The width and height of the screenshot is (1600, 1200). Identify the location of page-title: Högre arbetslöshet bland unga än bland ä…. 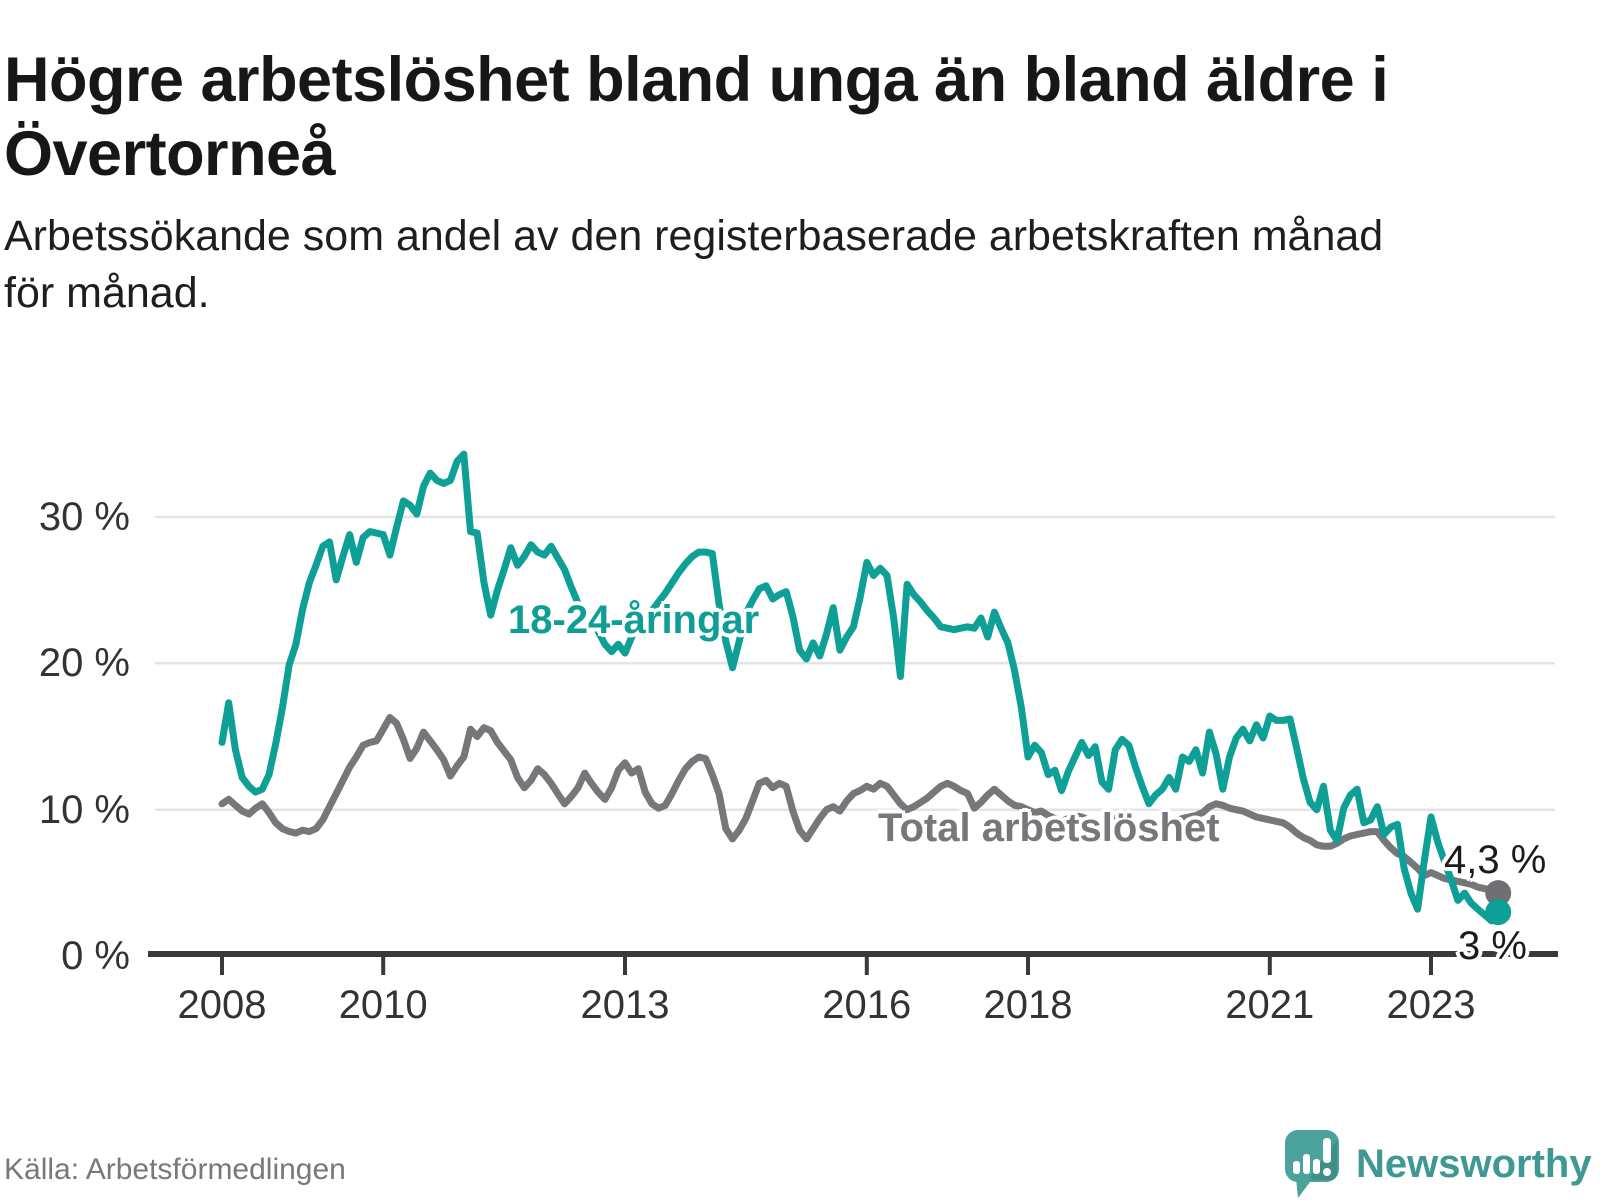
(696, 117).